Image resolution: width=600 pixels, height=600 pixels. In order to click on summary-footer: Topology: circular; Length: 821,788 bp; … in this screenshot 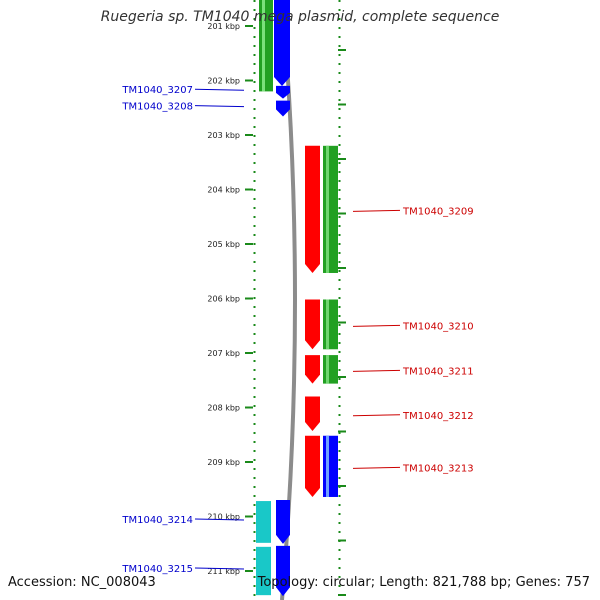, I will do `click(423, 582)`.